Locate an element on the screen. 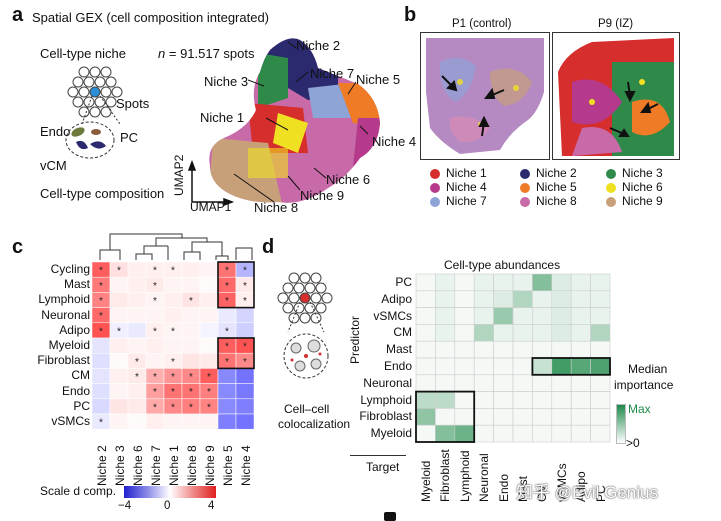 The image size is (721, 521). scale-min-label: >0 is located at coordinates (633, 443).